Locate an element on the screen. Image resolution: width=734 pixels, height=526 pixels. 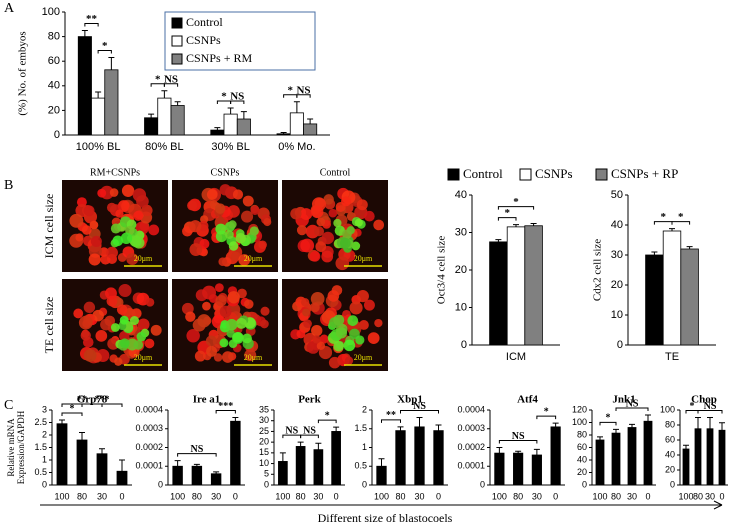
row-label: TE cell size is located at coordinates (49, 325).